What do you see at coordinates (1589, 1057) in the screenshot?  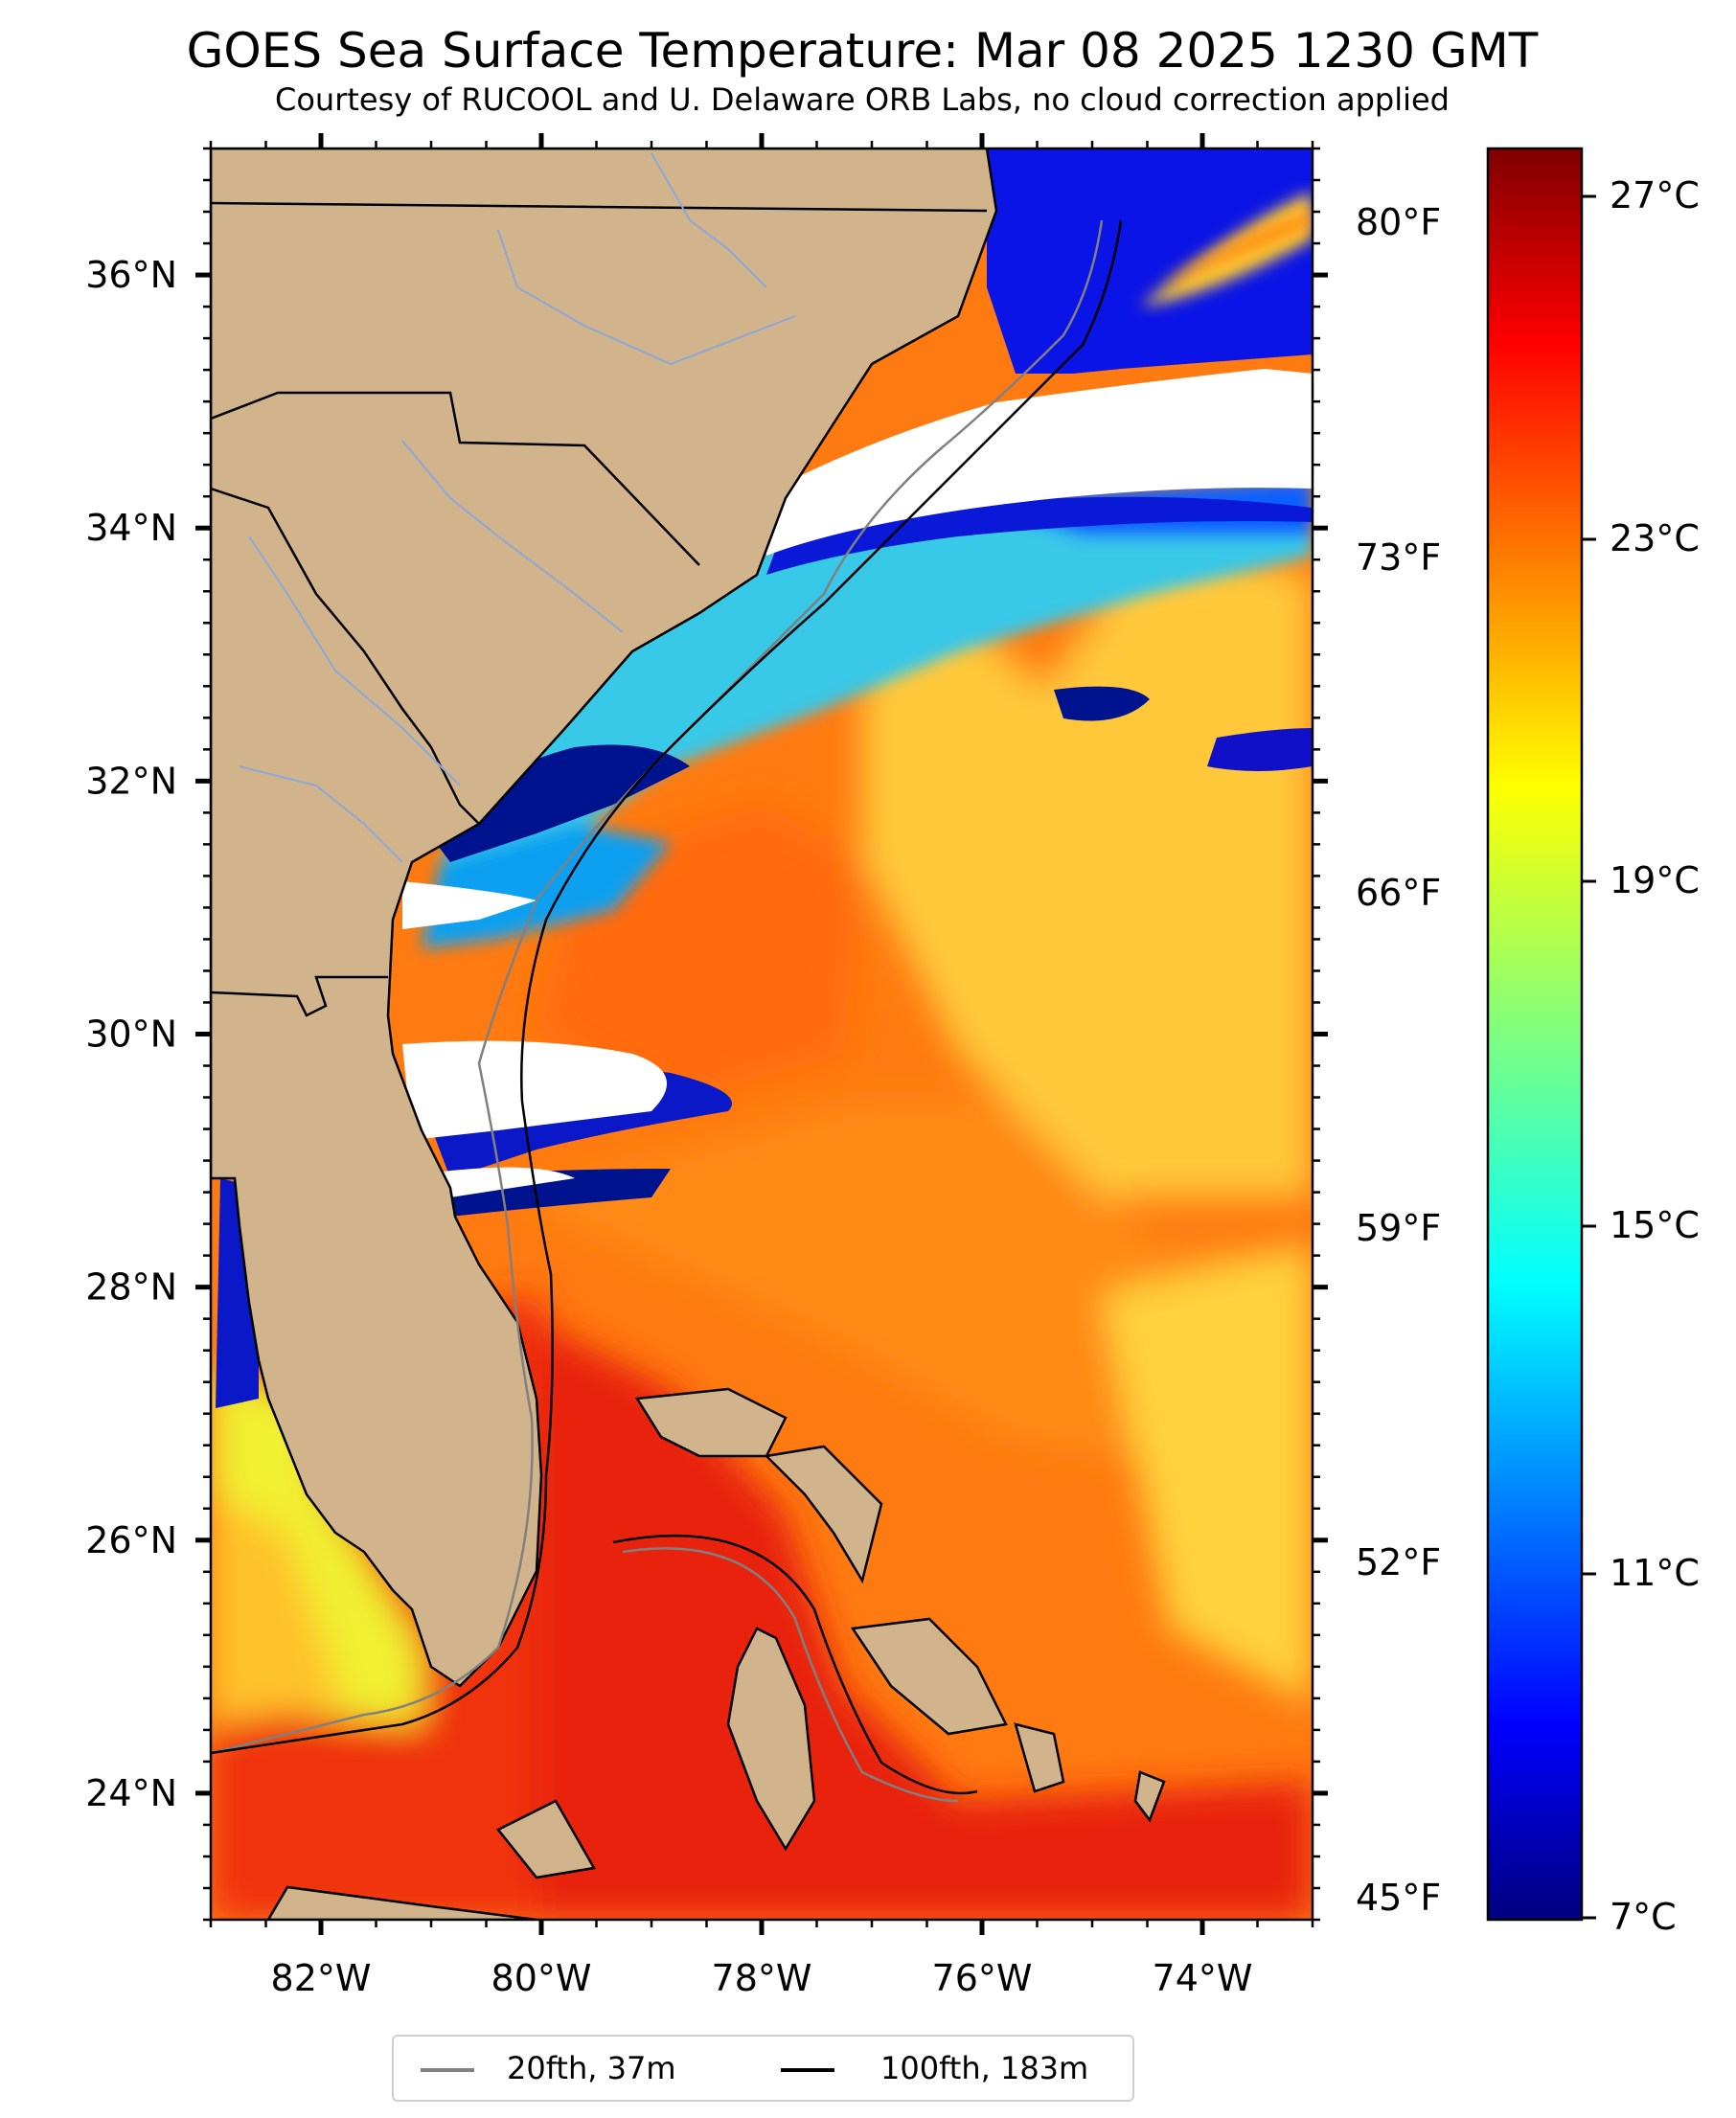 I see `colorbar-ticks` at bounding box center [1589, 1057].